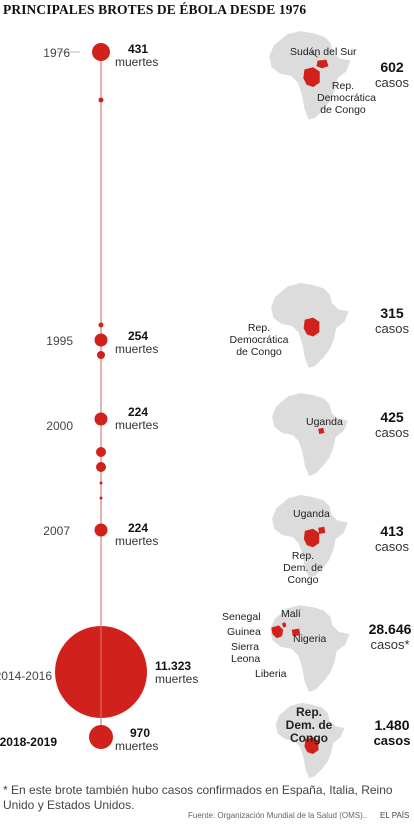 This screenshot has height=827, width=414. Describe the element at coordinates (271, 674) in the screenshot. I see `map-label: Liberia` at that location.